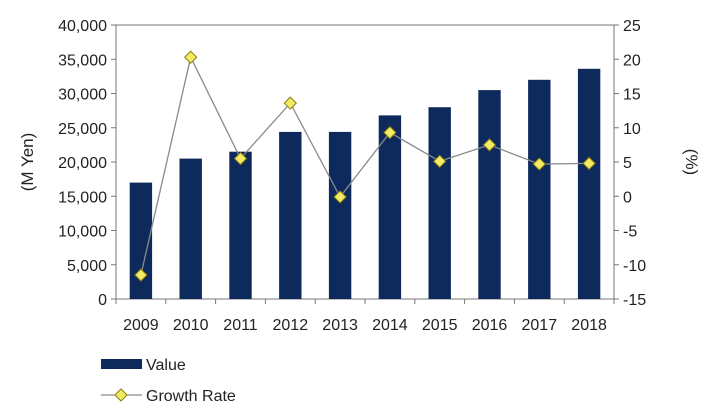  Describe the element at coordinates (340, 215) in the screenshot. I see `bar-2013` at that location.